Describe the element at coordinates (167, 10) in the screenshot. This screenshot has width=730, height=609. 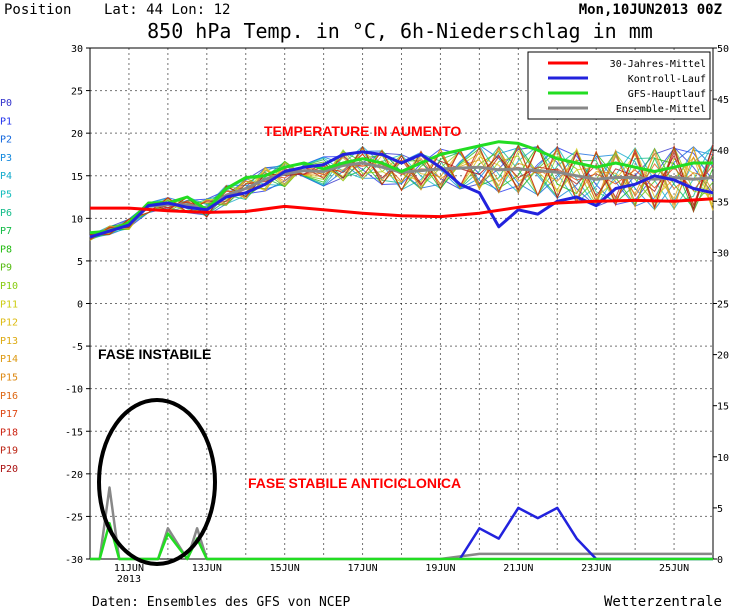
I see `coordinates: Lat: 44 Lon: 12` at that location.